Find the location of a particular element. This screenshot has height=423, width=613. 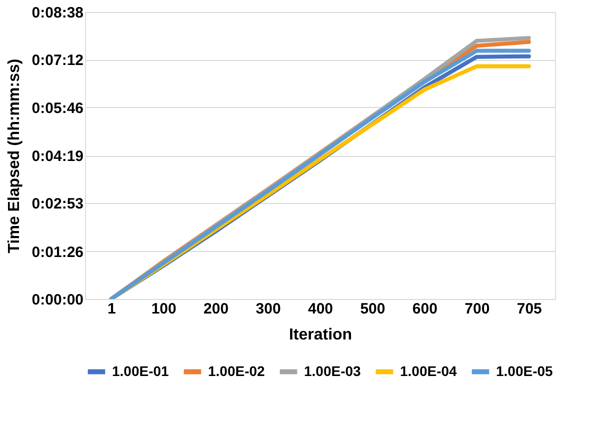

x-tick-label: 300 is located at coordinates (268, 309).